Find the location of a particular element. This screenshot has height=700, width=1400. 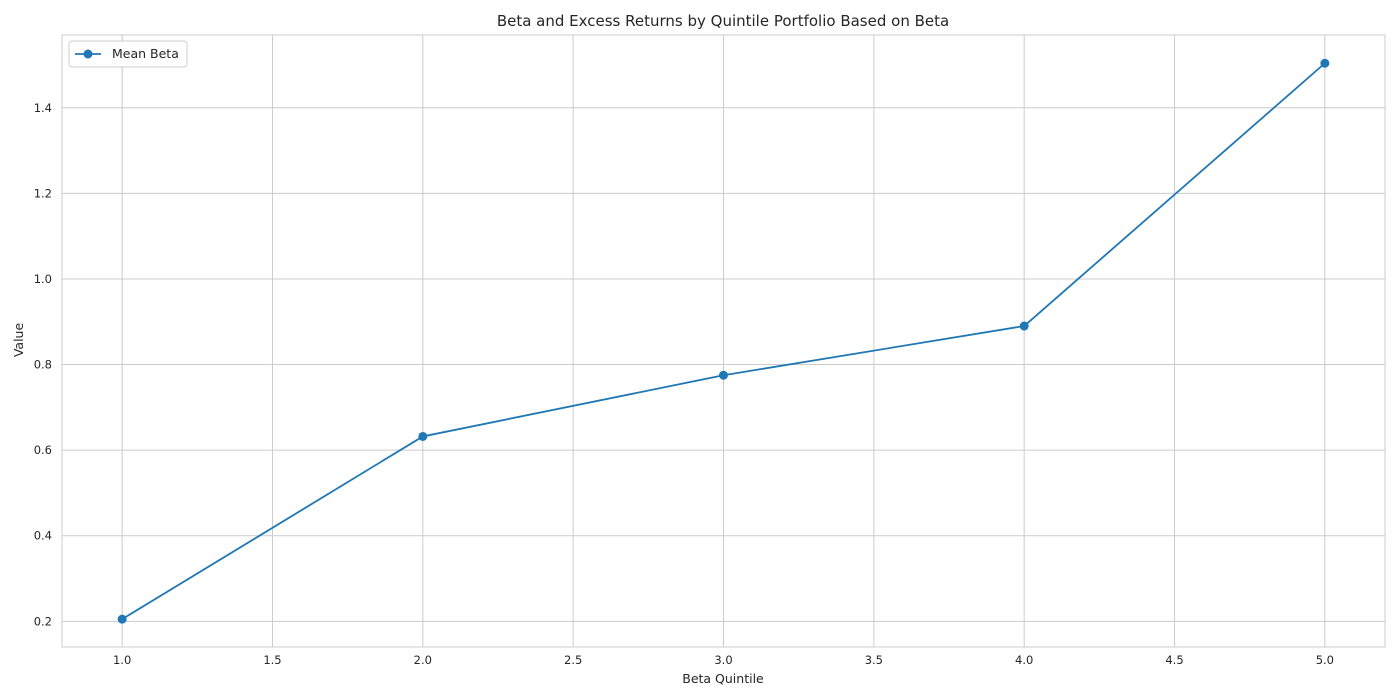

x-tick-label: 5.0 is located at coordinates (1325, 660).